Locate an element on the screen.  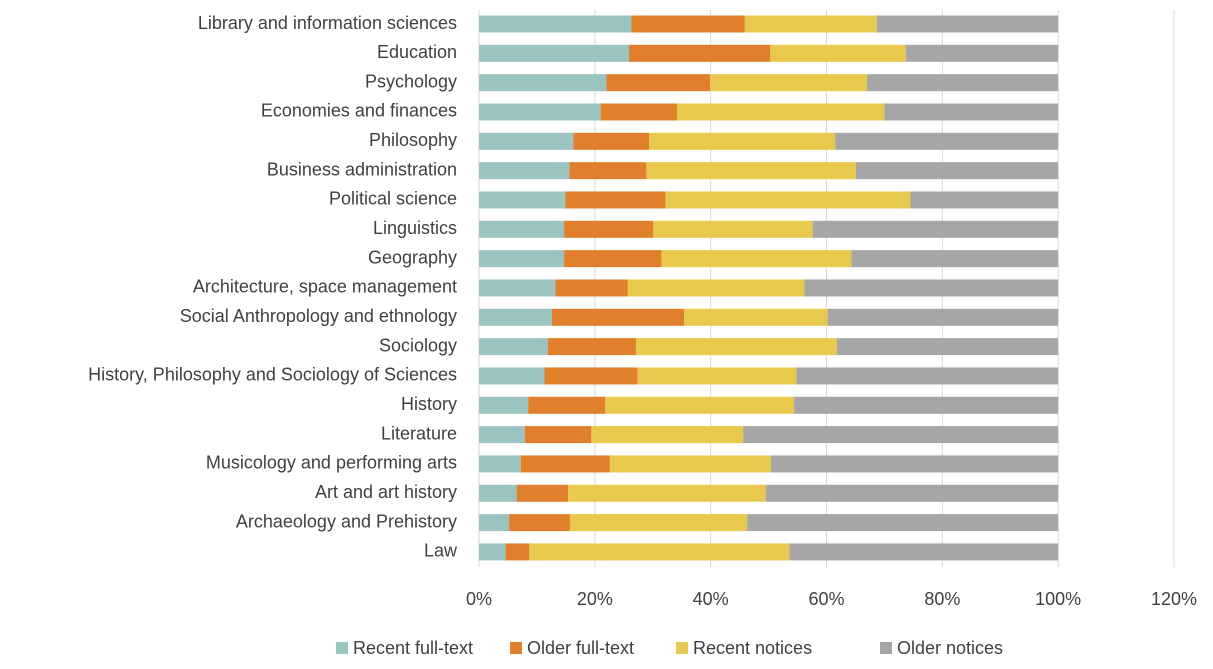
legend-label: Recent notices is located at coordinates (752, 648).